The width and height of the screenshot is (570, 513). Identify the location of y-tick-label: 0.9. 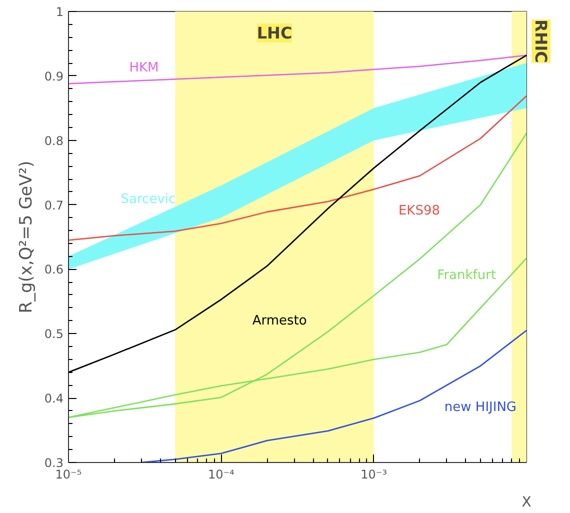
(54, 76).